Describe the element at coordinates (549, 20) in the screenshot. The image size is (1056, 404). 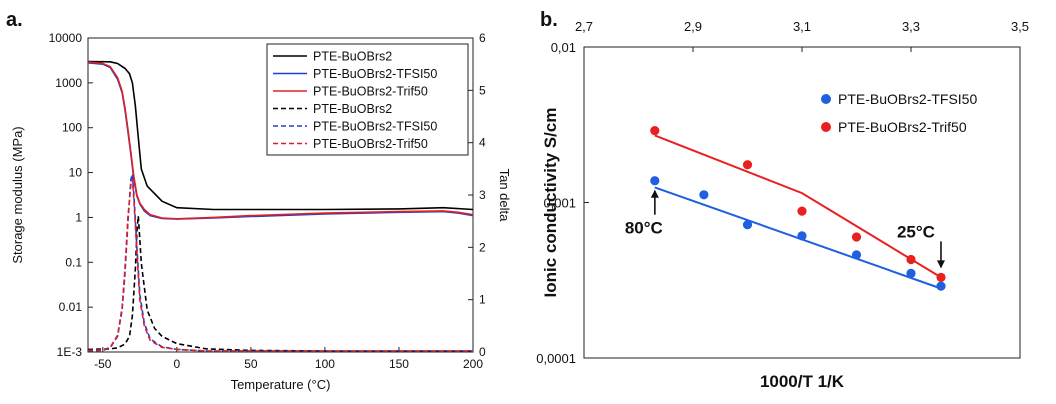
I see `panel-b-label: b.` at that location.